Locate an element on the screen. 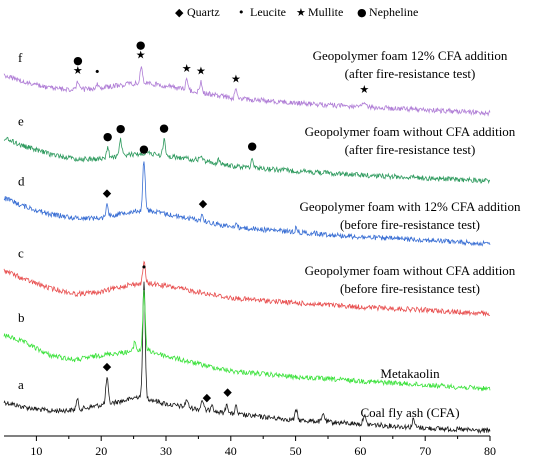 This screenshot has height=465, width=550. x-tick-label: 20 is located at coordinates (101, 451).